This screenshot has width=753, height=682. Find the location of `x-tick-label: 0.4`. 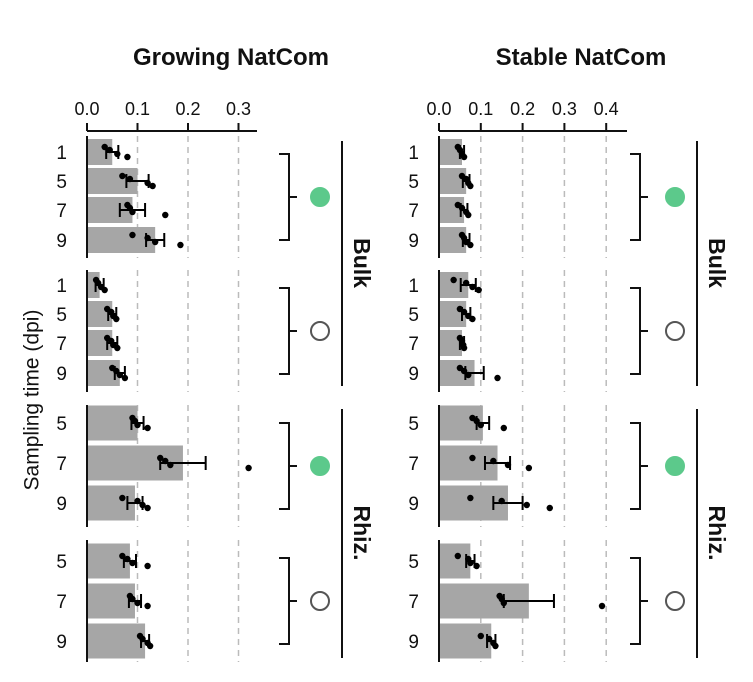

x-tick-label: 0.4 is located at coordinates (606, 109).